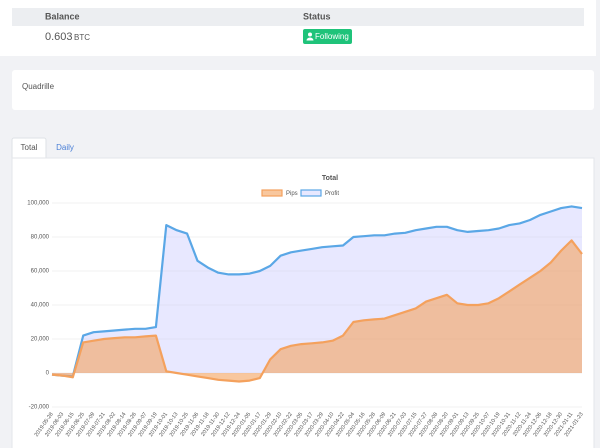  What do you see at coordinates (39, 408) in the screenshot?
I see `y-tick-label: -20,000` at bounding box center [39, 408].